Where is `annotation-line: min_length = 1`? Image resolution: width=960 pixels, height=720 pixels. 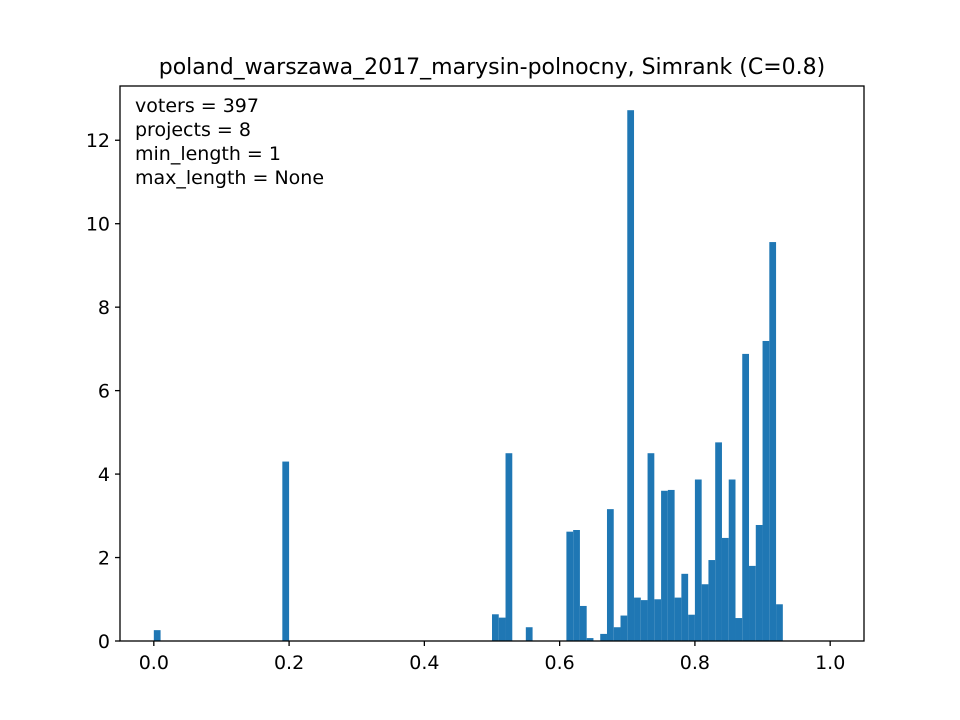 annotation-line: min_length = 1 is located at coordinates (208, 154).